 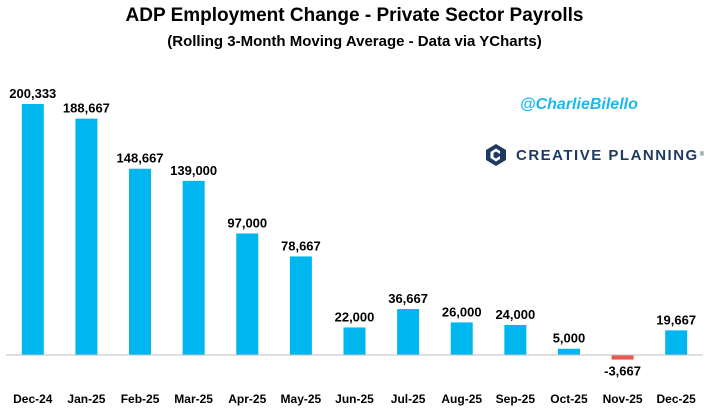 What do you see at coordinates (461, 399) in the screenshot?
I see `x-tick-label-Aug-25: Aug-25` at bounding box center [461, 399].